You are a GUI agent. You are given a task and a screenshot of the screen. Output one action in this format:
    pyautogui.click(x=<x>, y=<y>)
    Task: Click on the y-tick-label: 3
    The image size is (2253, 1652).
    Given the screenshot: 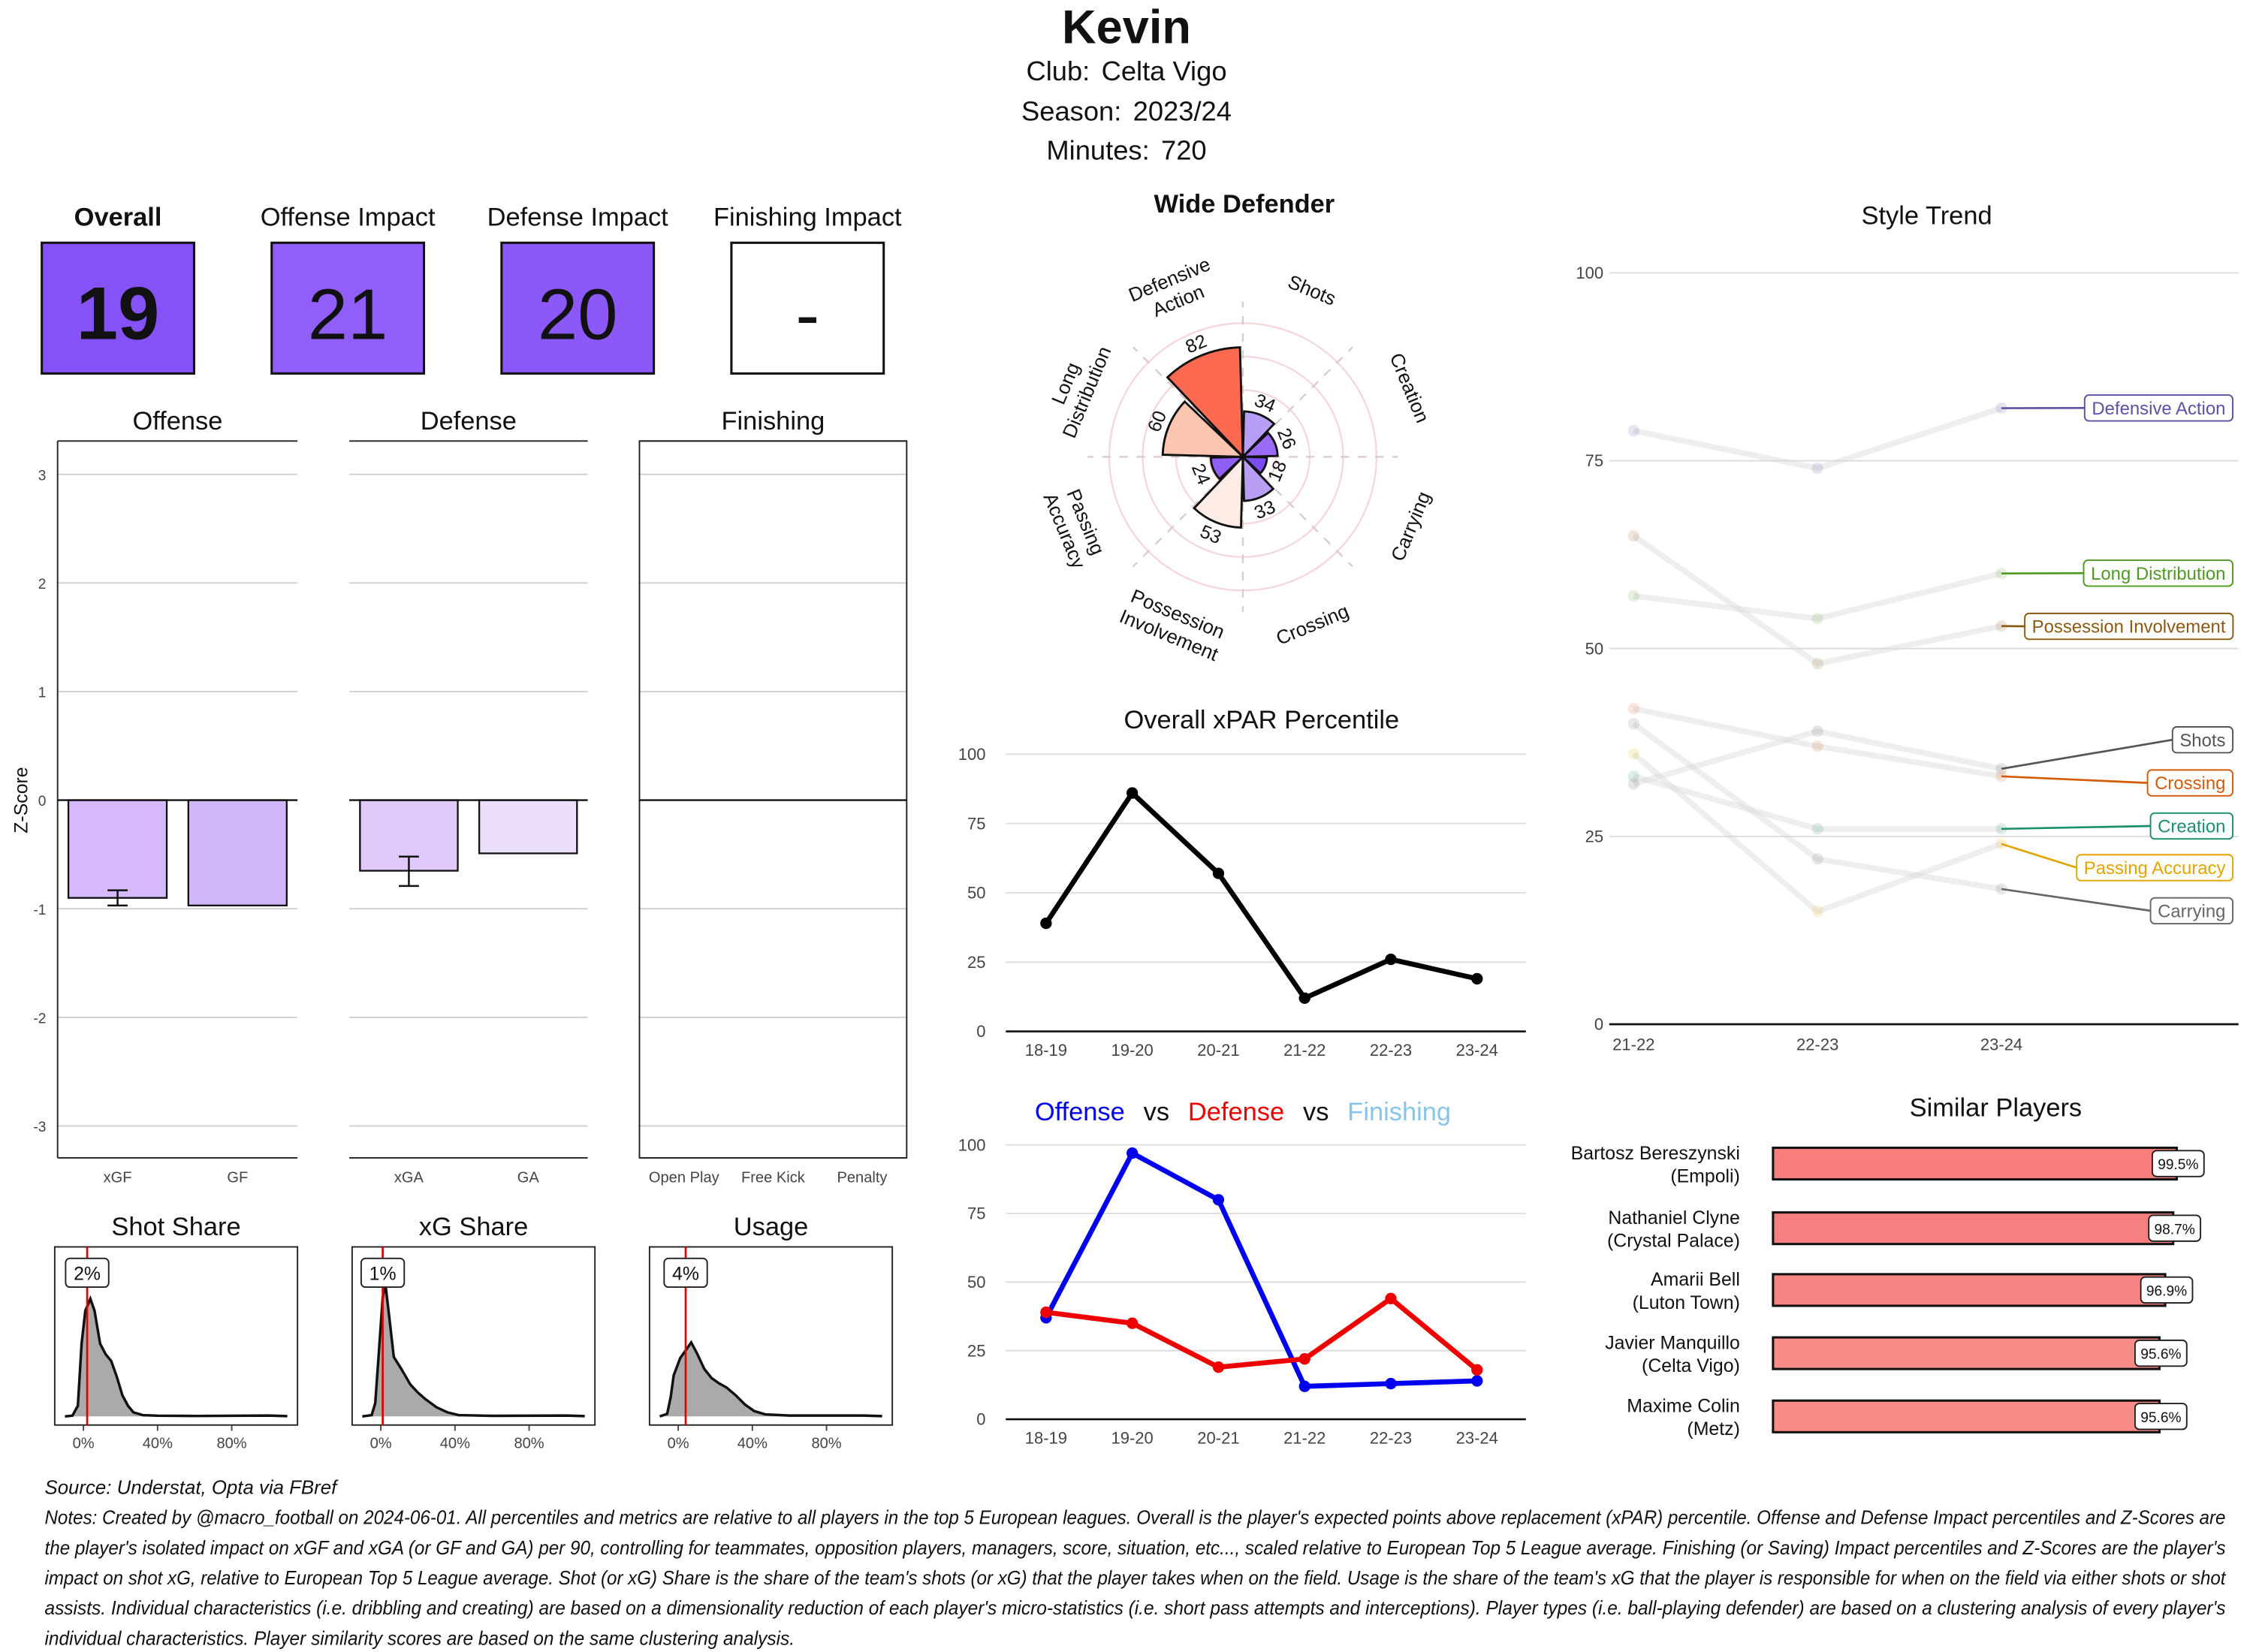 What is the action you would take?
    pyautogui.click(x=43, y=476)
    